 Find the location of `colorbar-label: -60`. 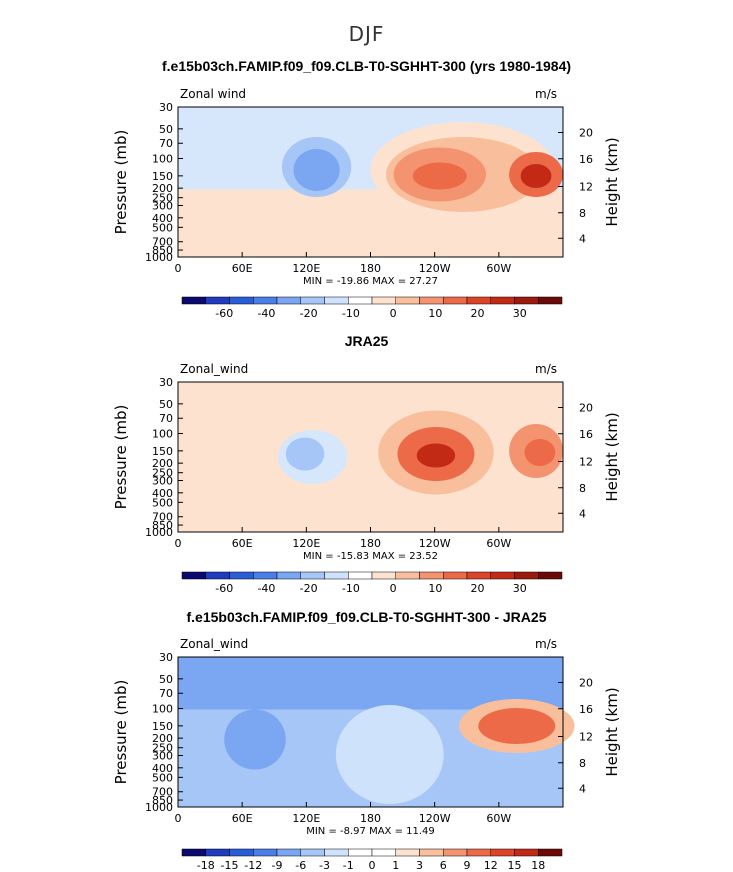

colorbar-label: -60 is located at coordinates (224, 313).